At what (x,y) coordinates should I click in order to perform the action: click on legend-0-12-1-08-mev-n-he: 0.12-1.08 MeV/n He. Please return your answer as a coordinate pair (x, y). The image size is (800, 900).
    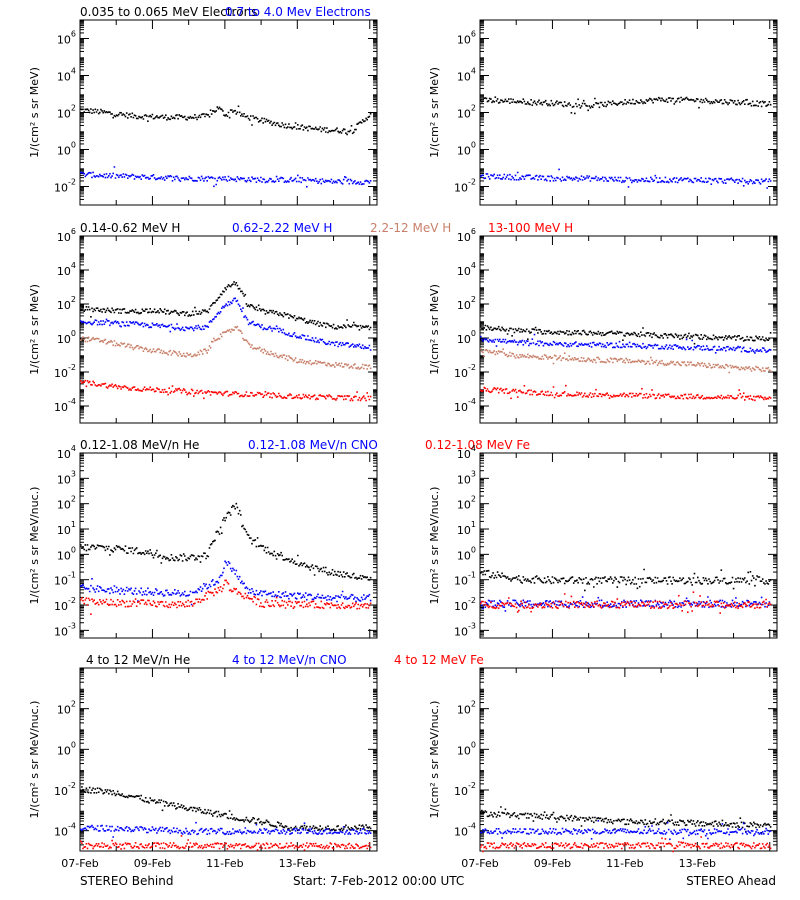
    Looking at the image, I should click on (139, 445).